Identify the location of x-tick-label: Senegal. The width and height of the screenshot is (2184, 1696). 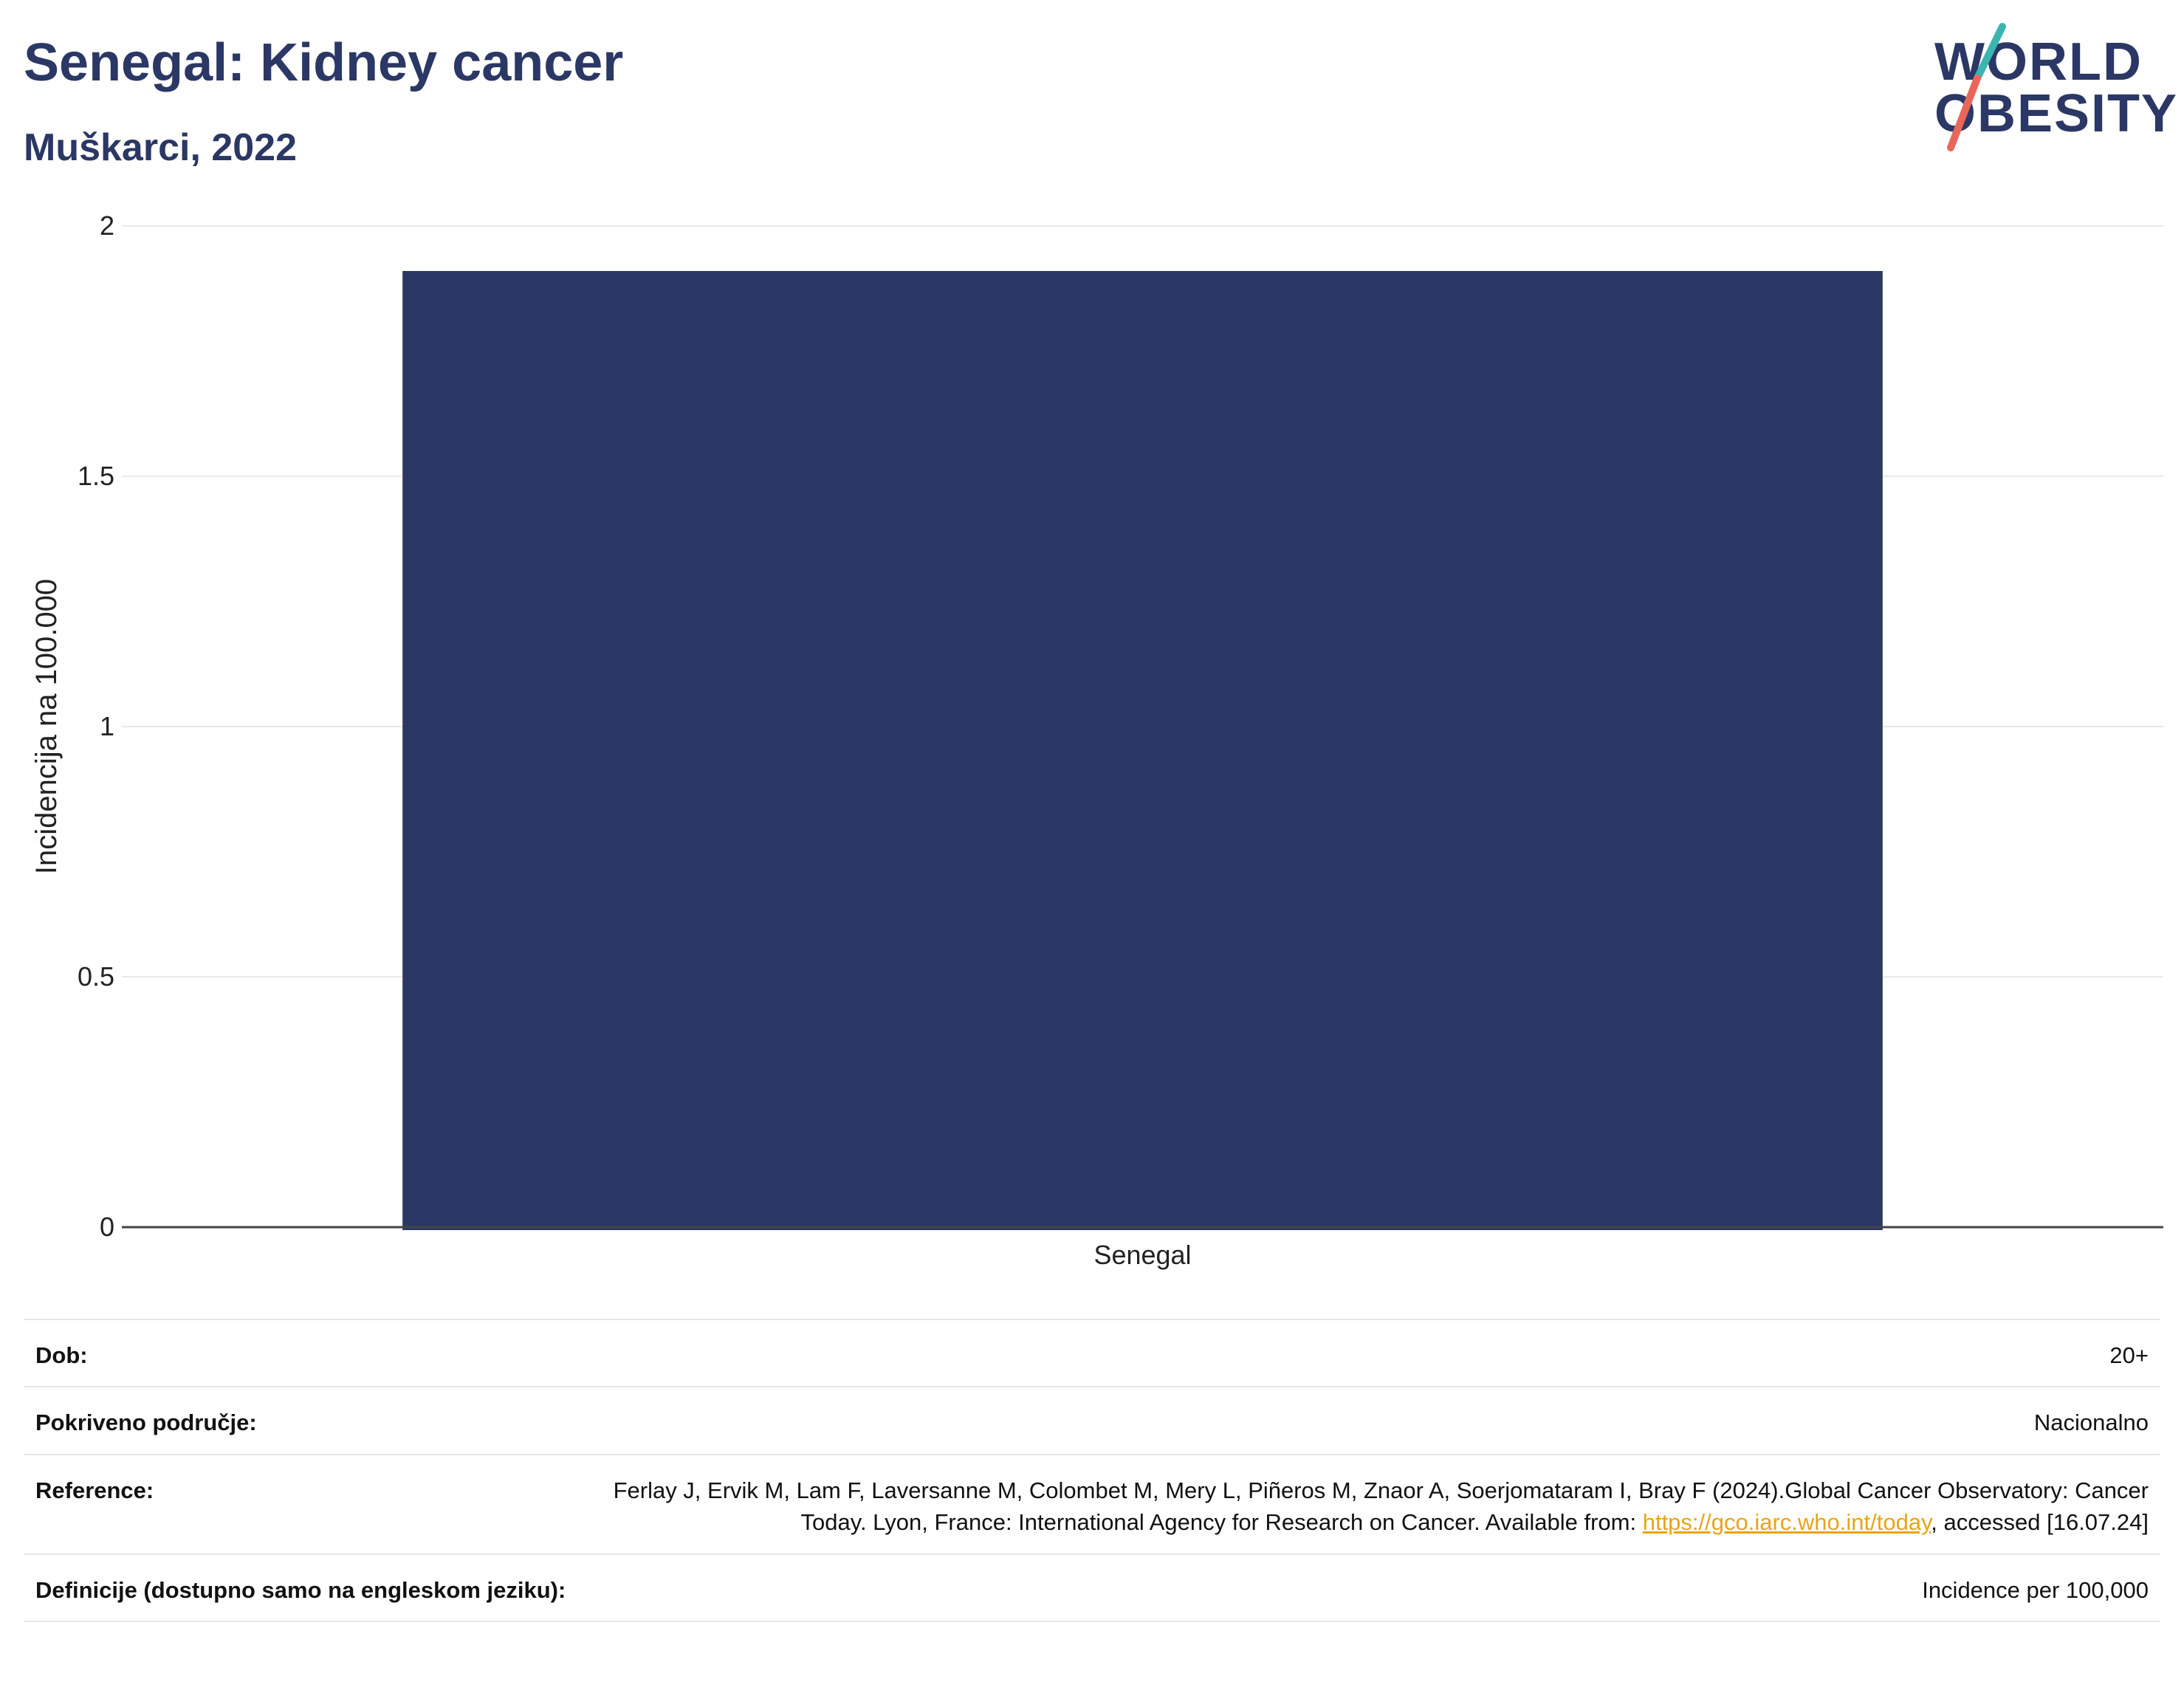
(1142, 1255).